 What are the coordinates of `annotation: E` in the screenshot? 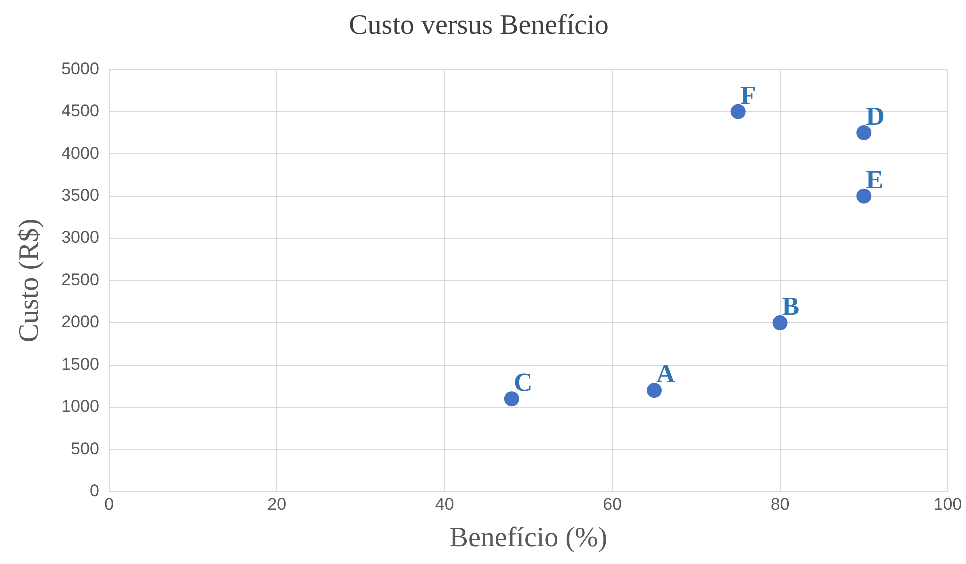 It's located at (875, 179).